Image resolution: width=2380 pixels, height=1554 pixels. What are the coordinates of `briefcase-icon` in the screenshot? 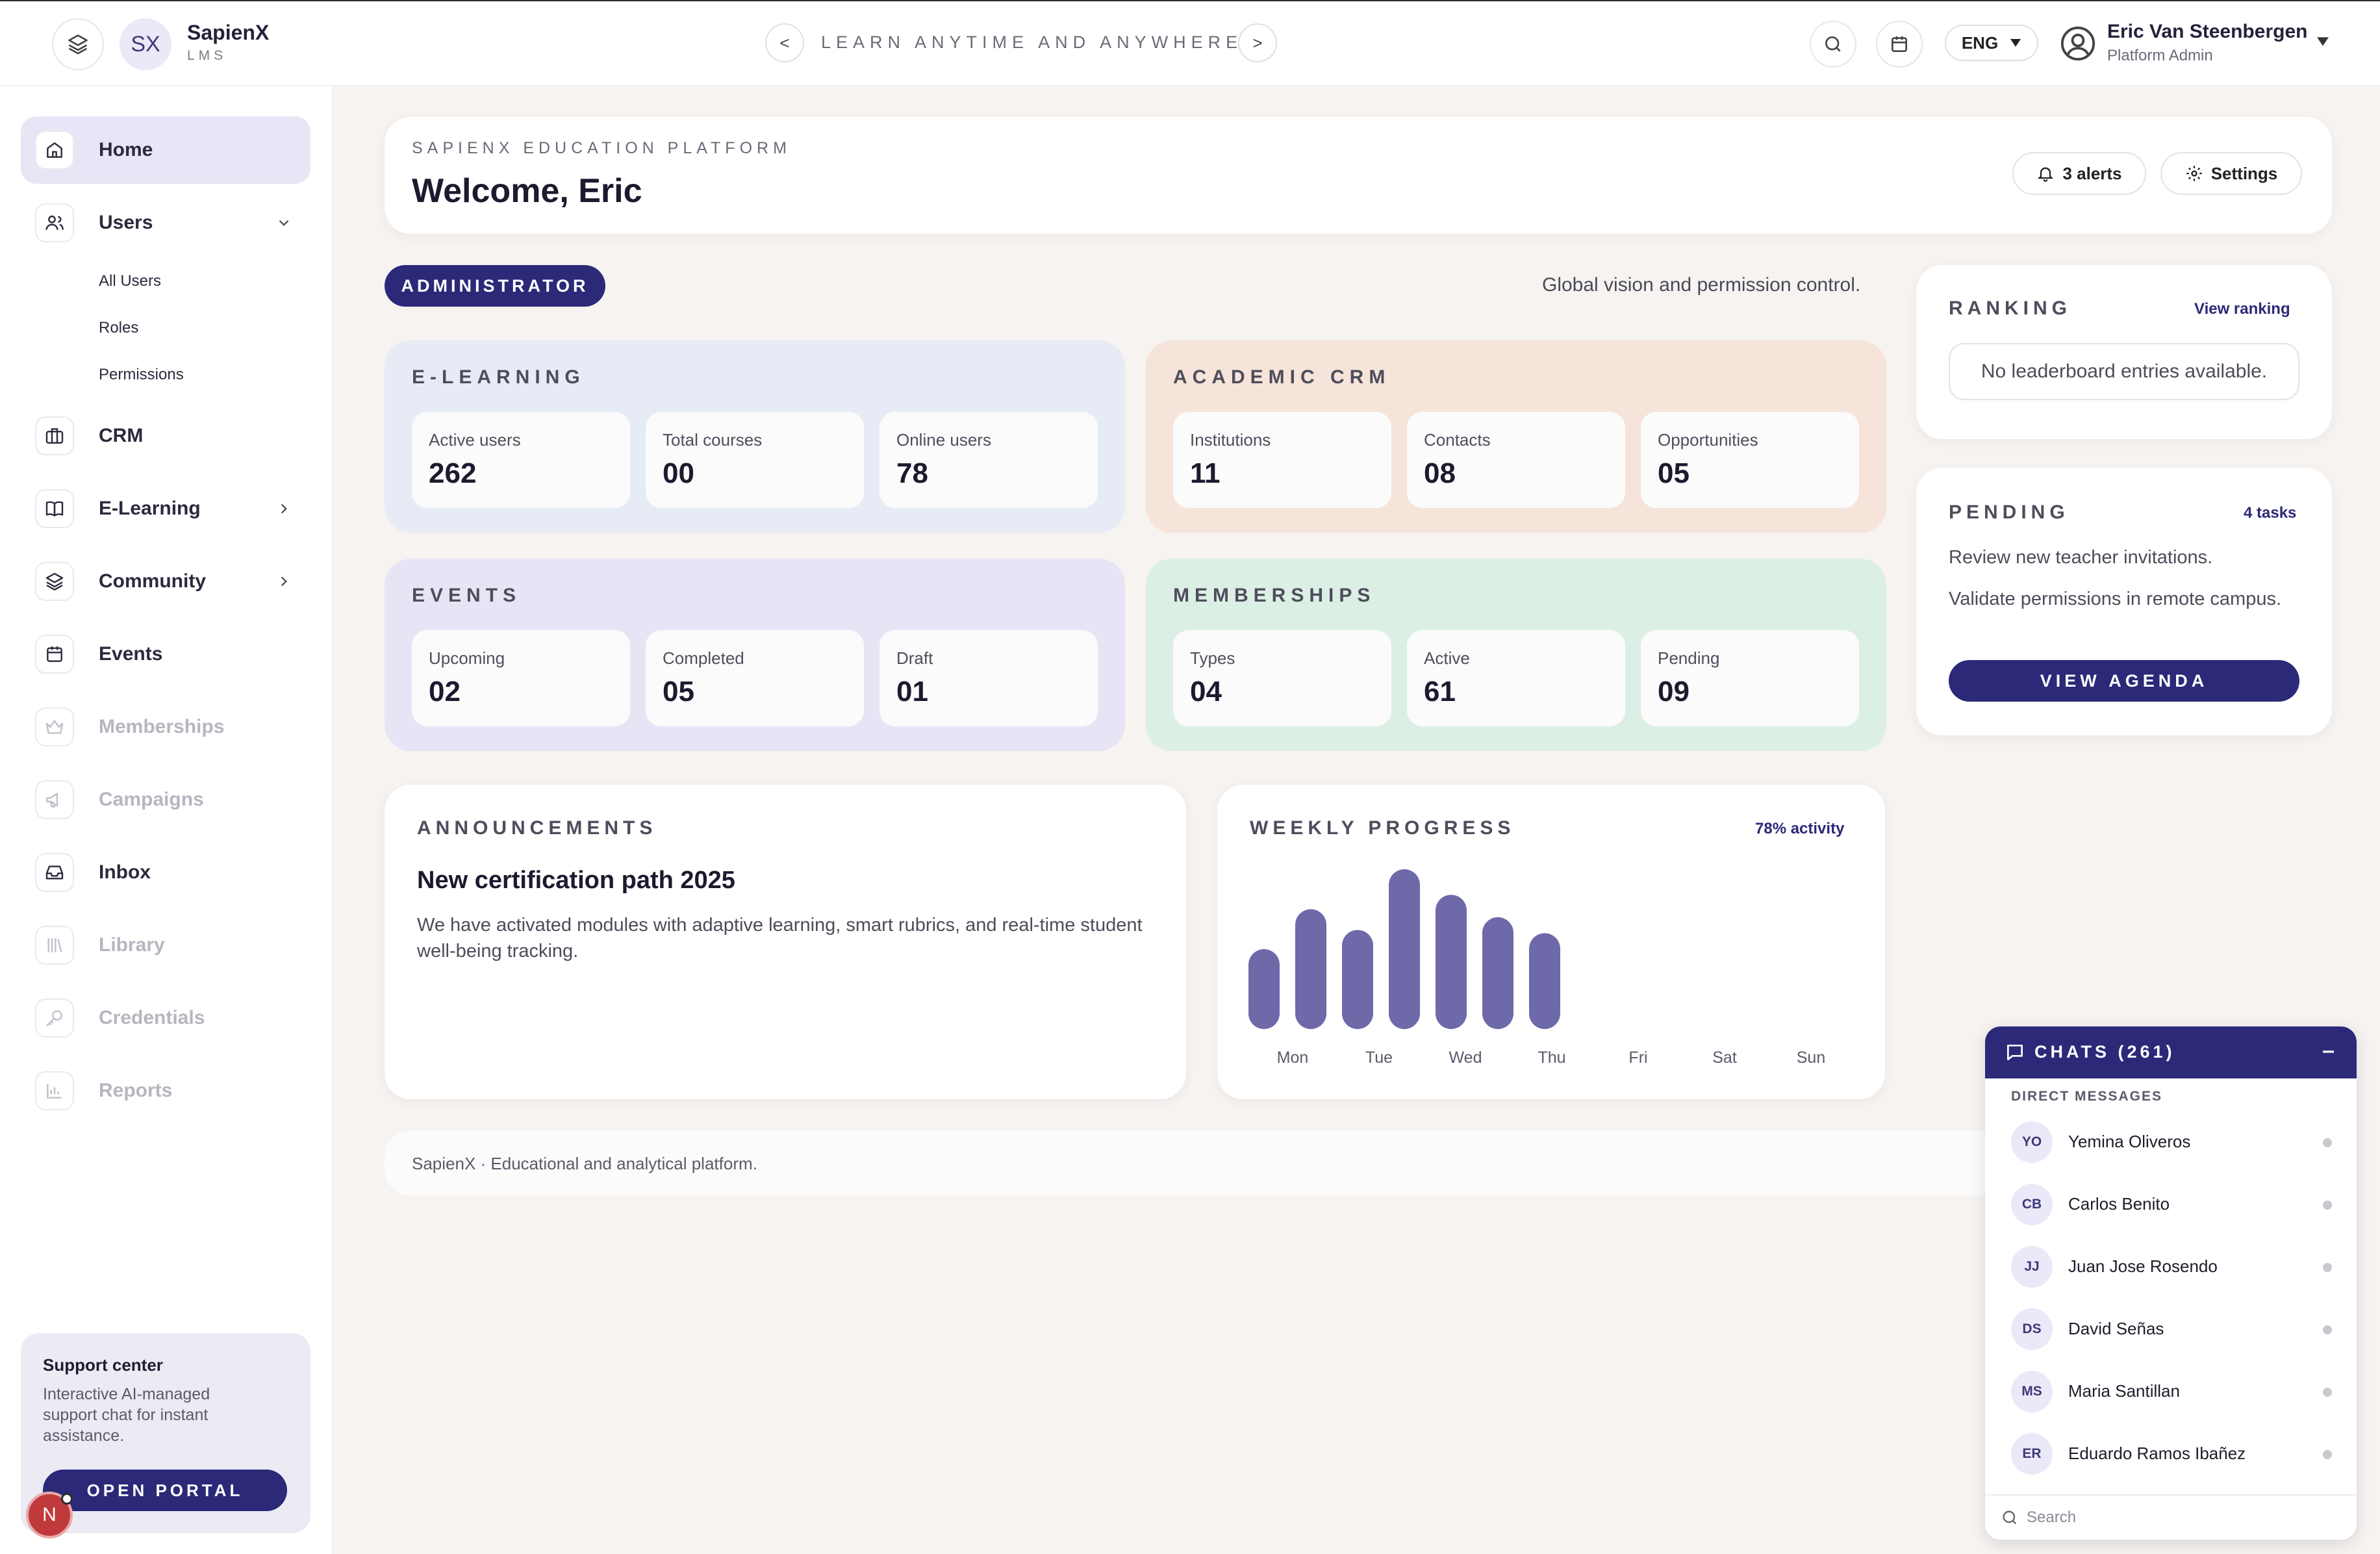 It's located at (55, 436).